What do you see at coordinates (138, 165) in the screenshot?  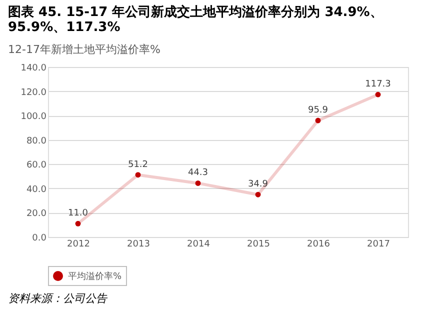 I see `data-label: 51.2` at bounding box center [138, 165].